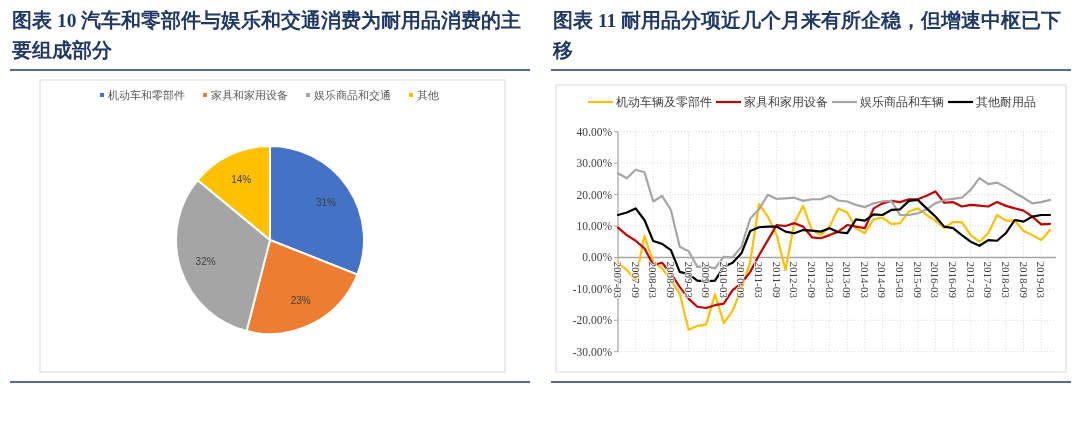 This screenshot has width=1081, height=431. What do you see at coordinates (592, 351) in the screenshot?
I see `y-tick-label: -30.00%` at bounding box center [592, 351].